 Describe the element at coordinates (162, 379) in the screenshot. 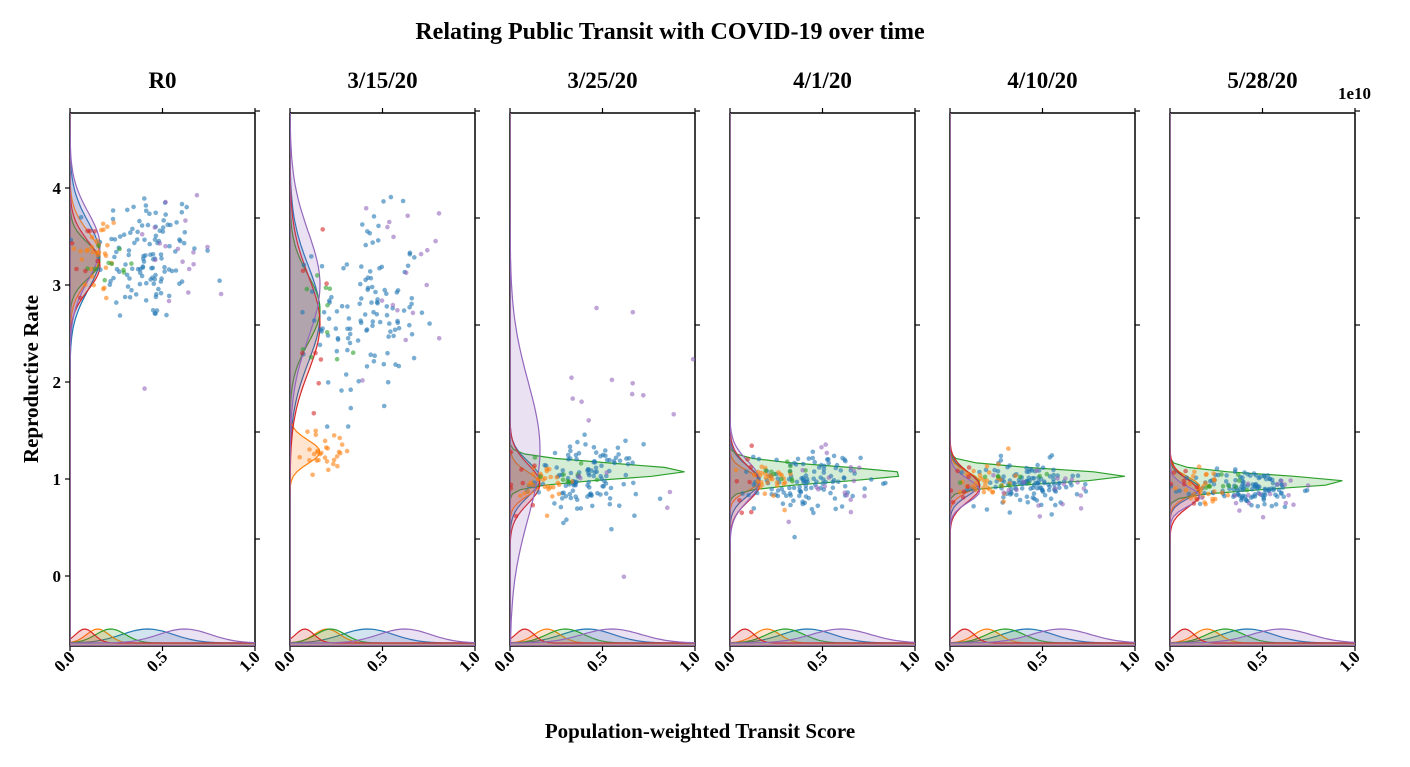

I see `plot-area` at that location.